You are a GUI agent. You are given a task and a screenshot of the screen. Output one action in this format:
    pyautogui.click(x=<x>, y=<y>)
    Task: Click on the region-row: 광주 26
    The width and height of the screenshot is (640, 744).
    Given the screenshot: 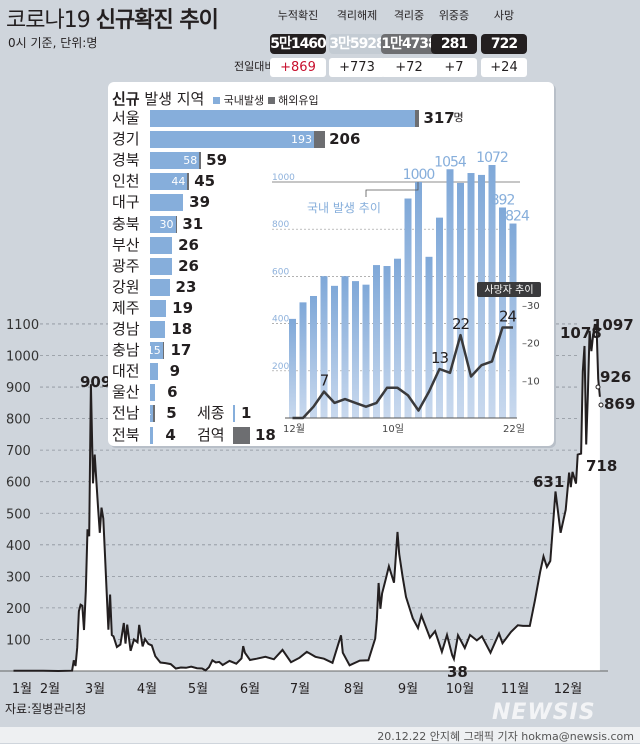 What is the action you would take?
    pyautogui.click(x=332, y=266)
    